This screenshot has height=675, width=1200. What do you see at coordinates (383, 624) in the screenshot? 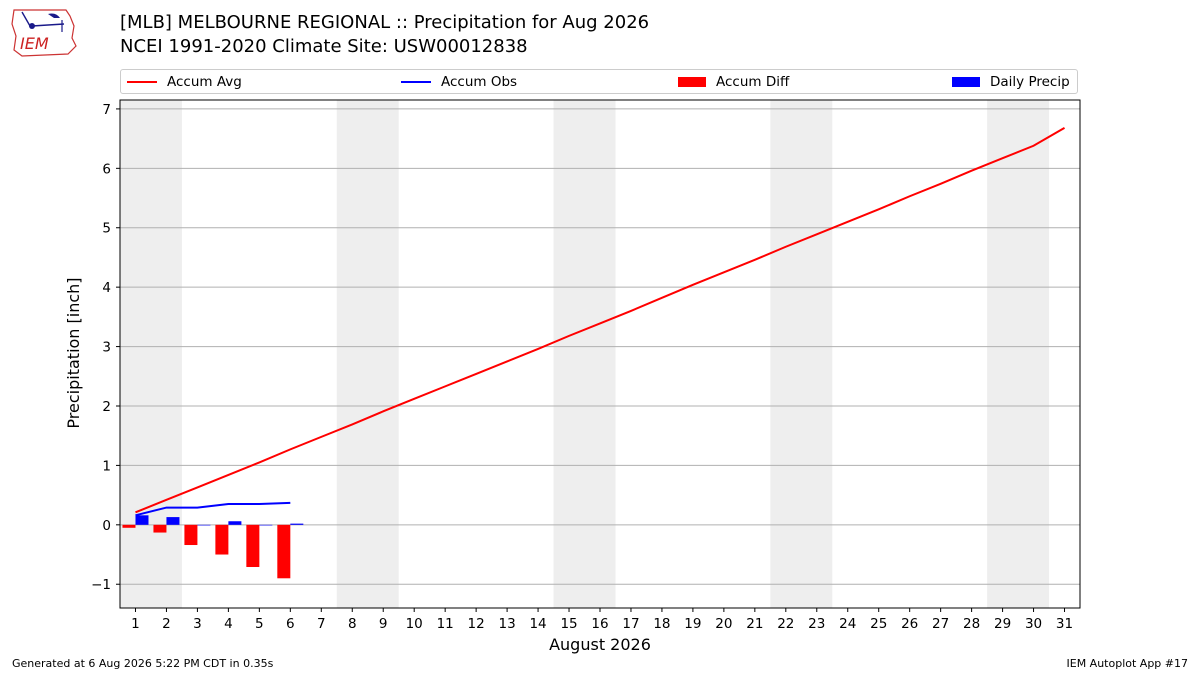
I see `x-tick-label: 9` at bounding box center [383, 624].